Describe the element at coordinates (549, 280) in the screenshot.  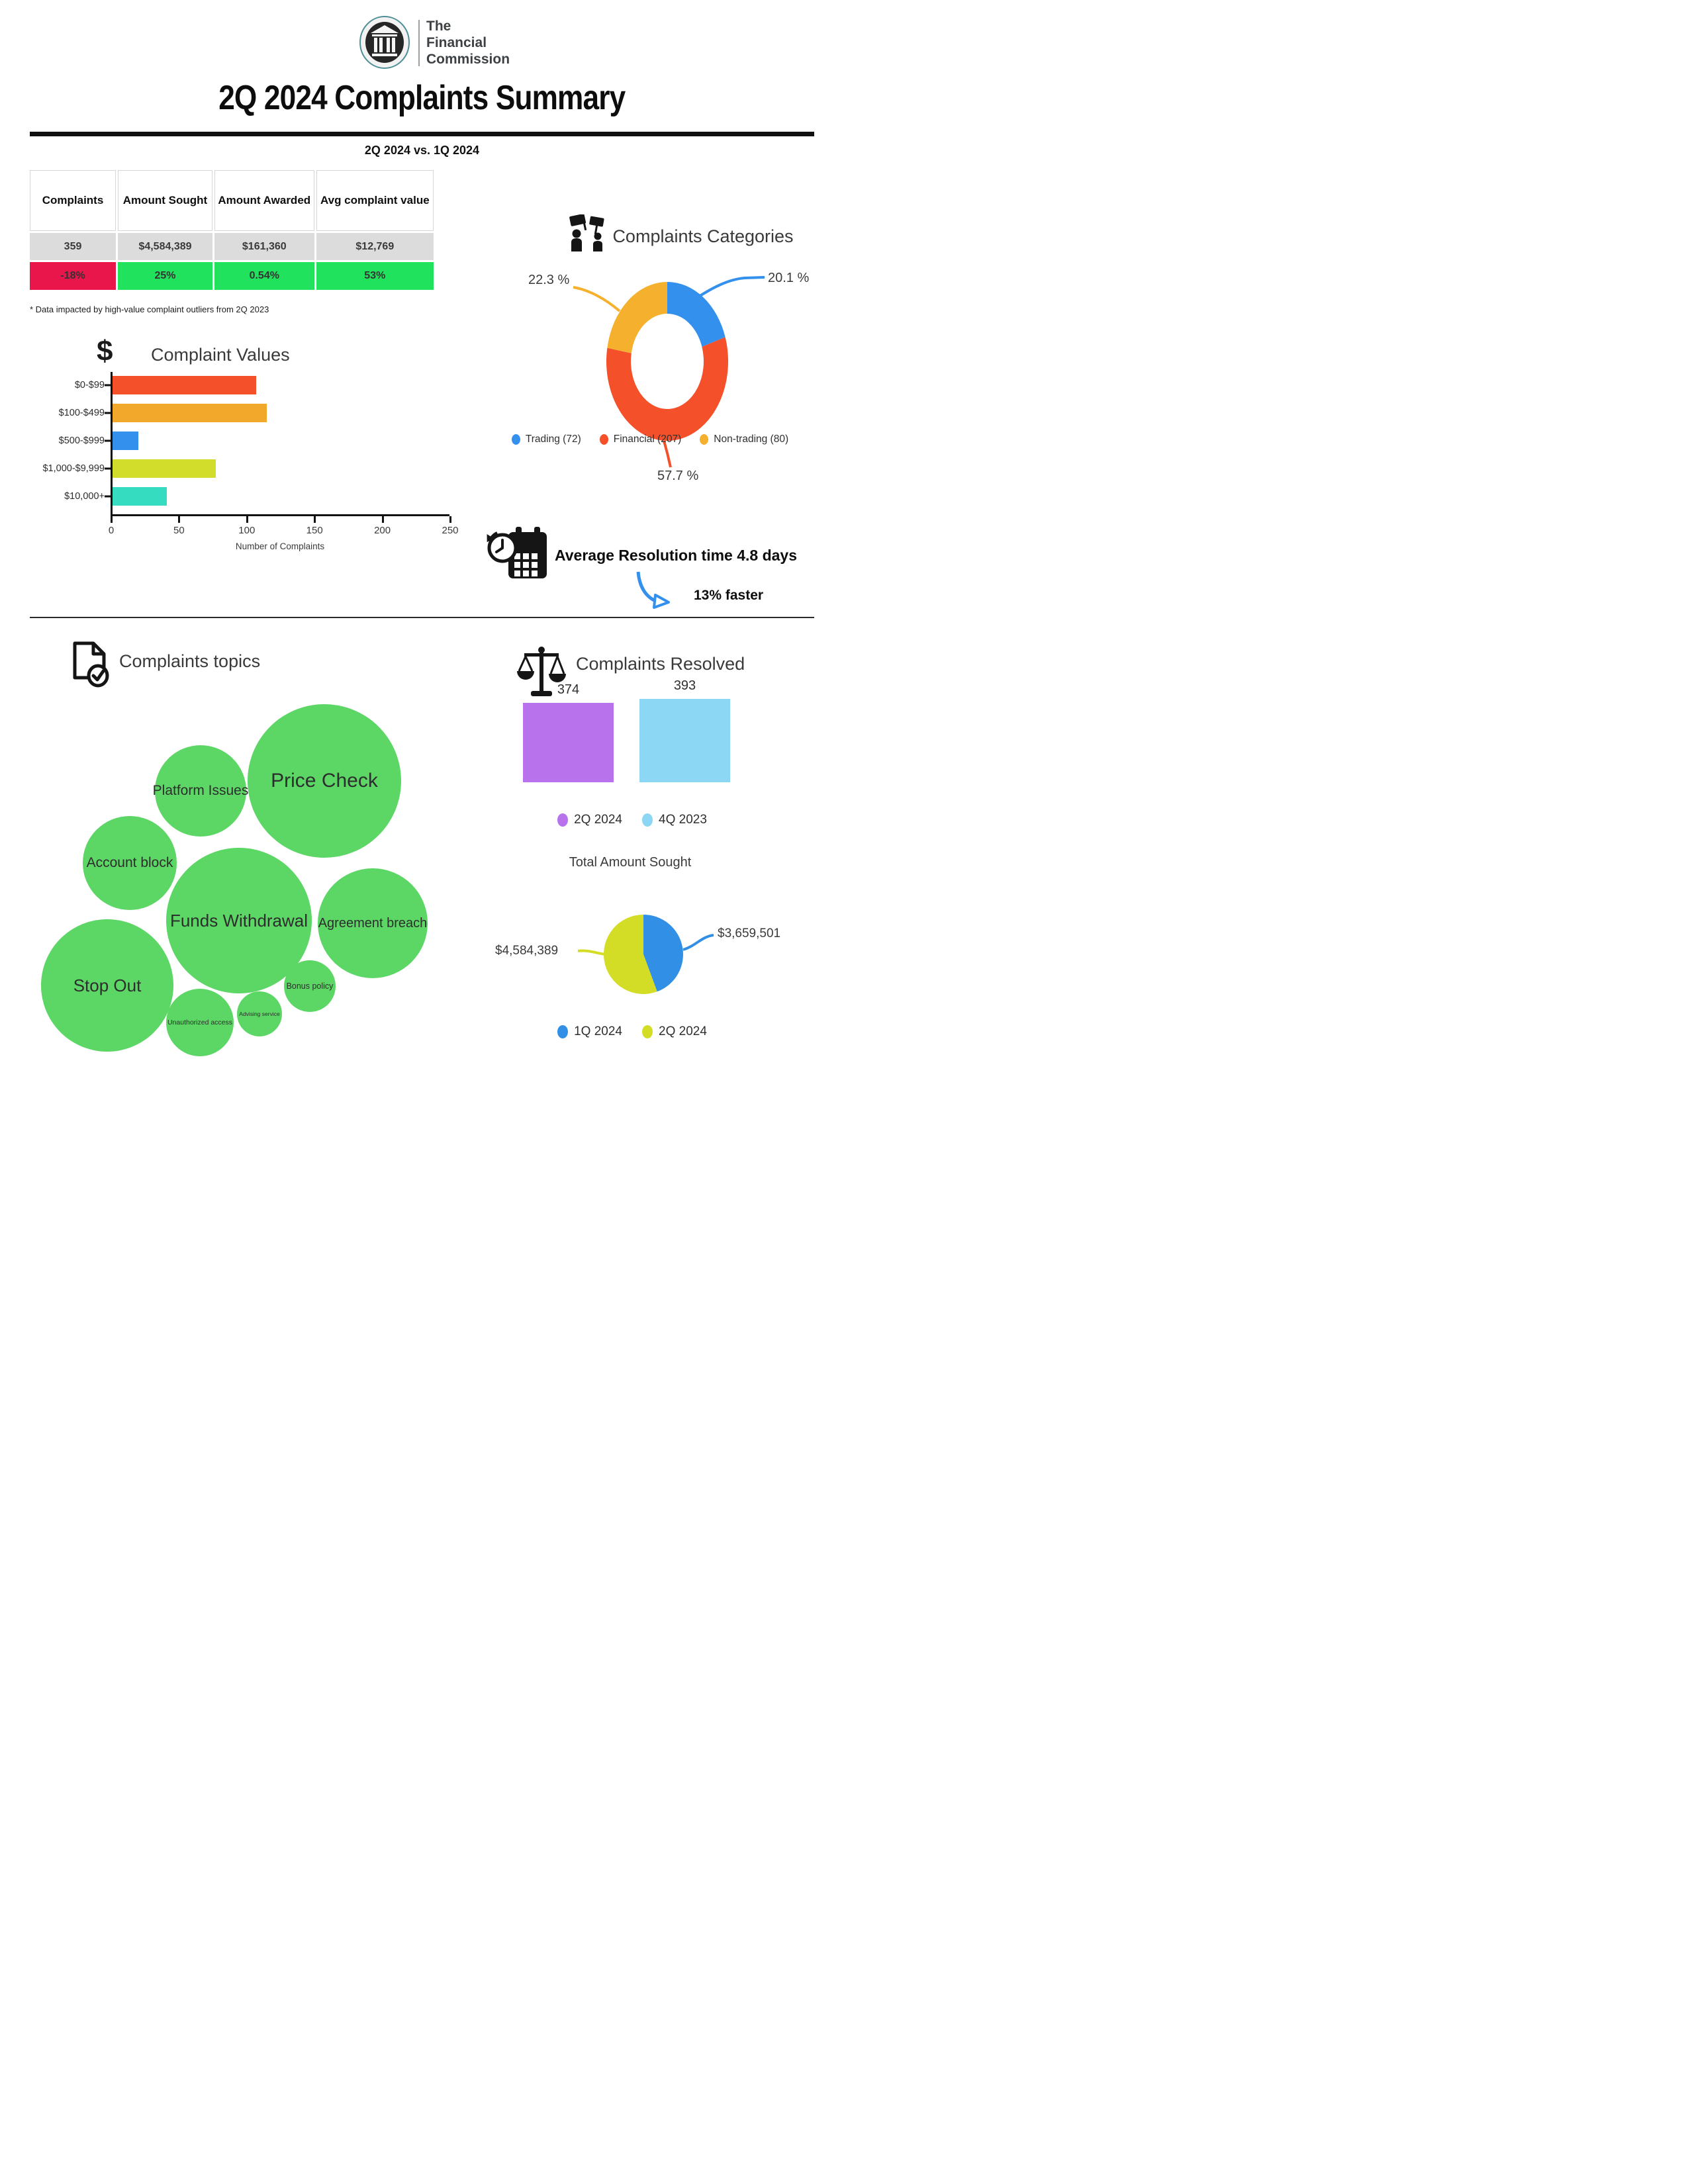
I see `pct-label-non-trading: 22.3 %` at that location.